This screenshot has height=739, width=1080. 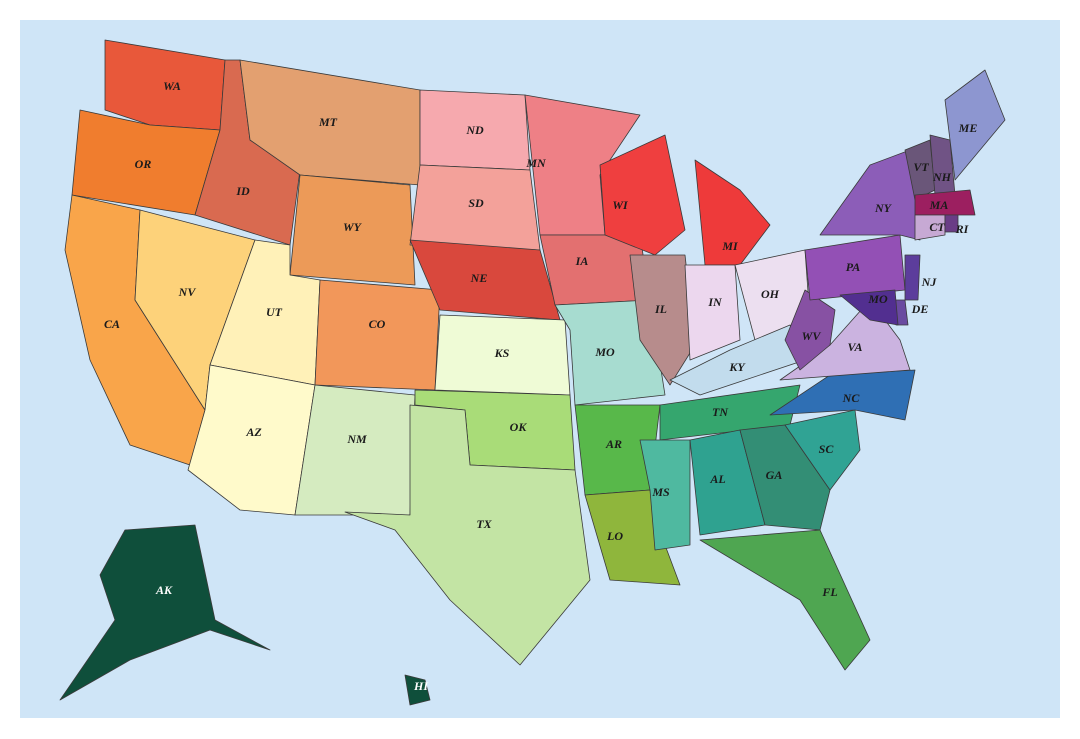 What do you see at coordinates (968, 128) in the screenshot?
I see `state-label: ME` at bounding box center [968, 128].